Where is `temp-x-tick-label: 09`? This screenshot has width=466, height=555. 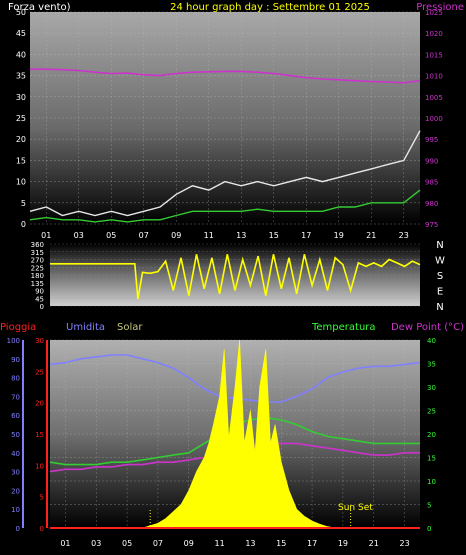
temp-x-tick-label: 09 is located at coordinates (189, 543).